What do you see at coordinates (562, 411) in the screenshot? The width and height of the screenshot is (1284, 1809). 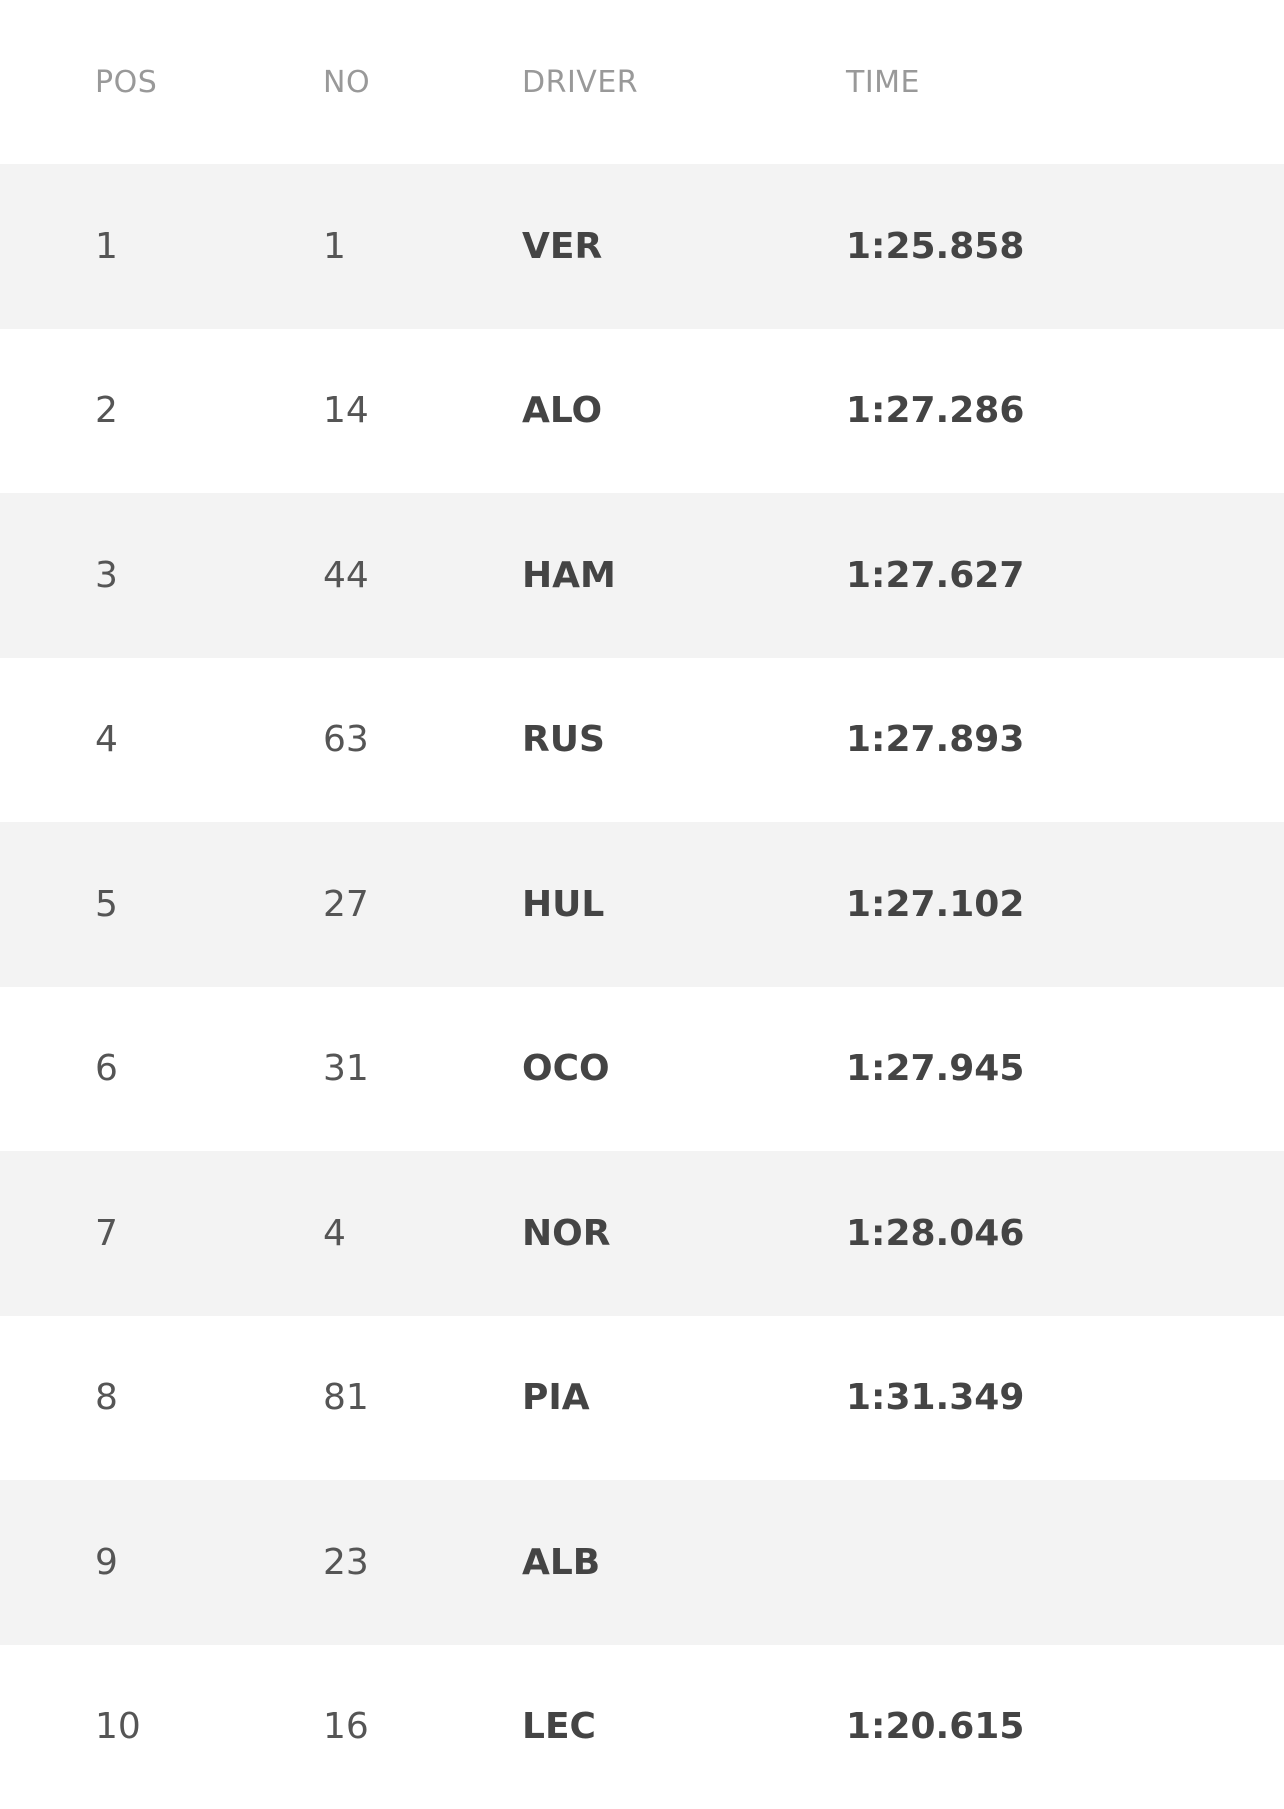 I see `driver-code: ALO` at bounding box center [562, 411].